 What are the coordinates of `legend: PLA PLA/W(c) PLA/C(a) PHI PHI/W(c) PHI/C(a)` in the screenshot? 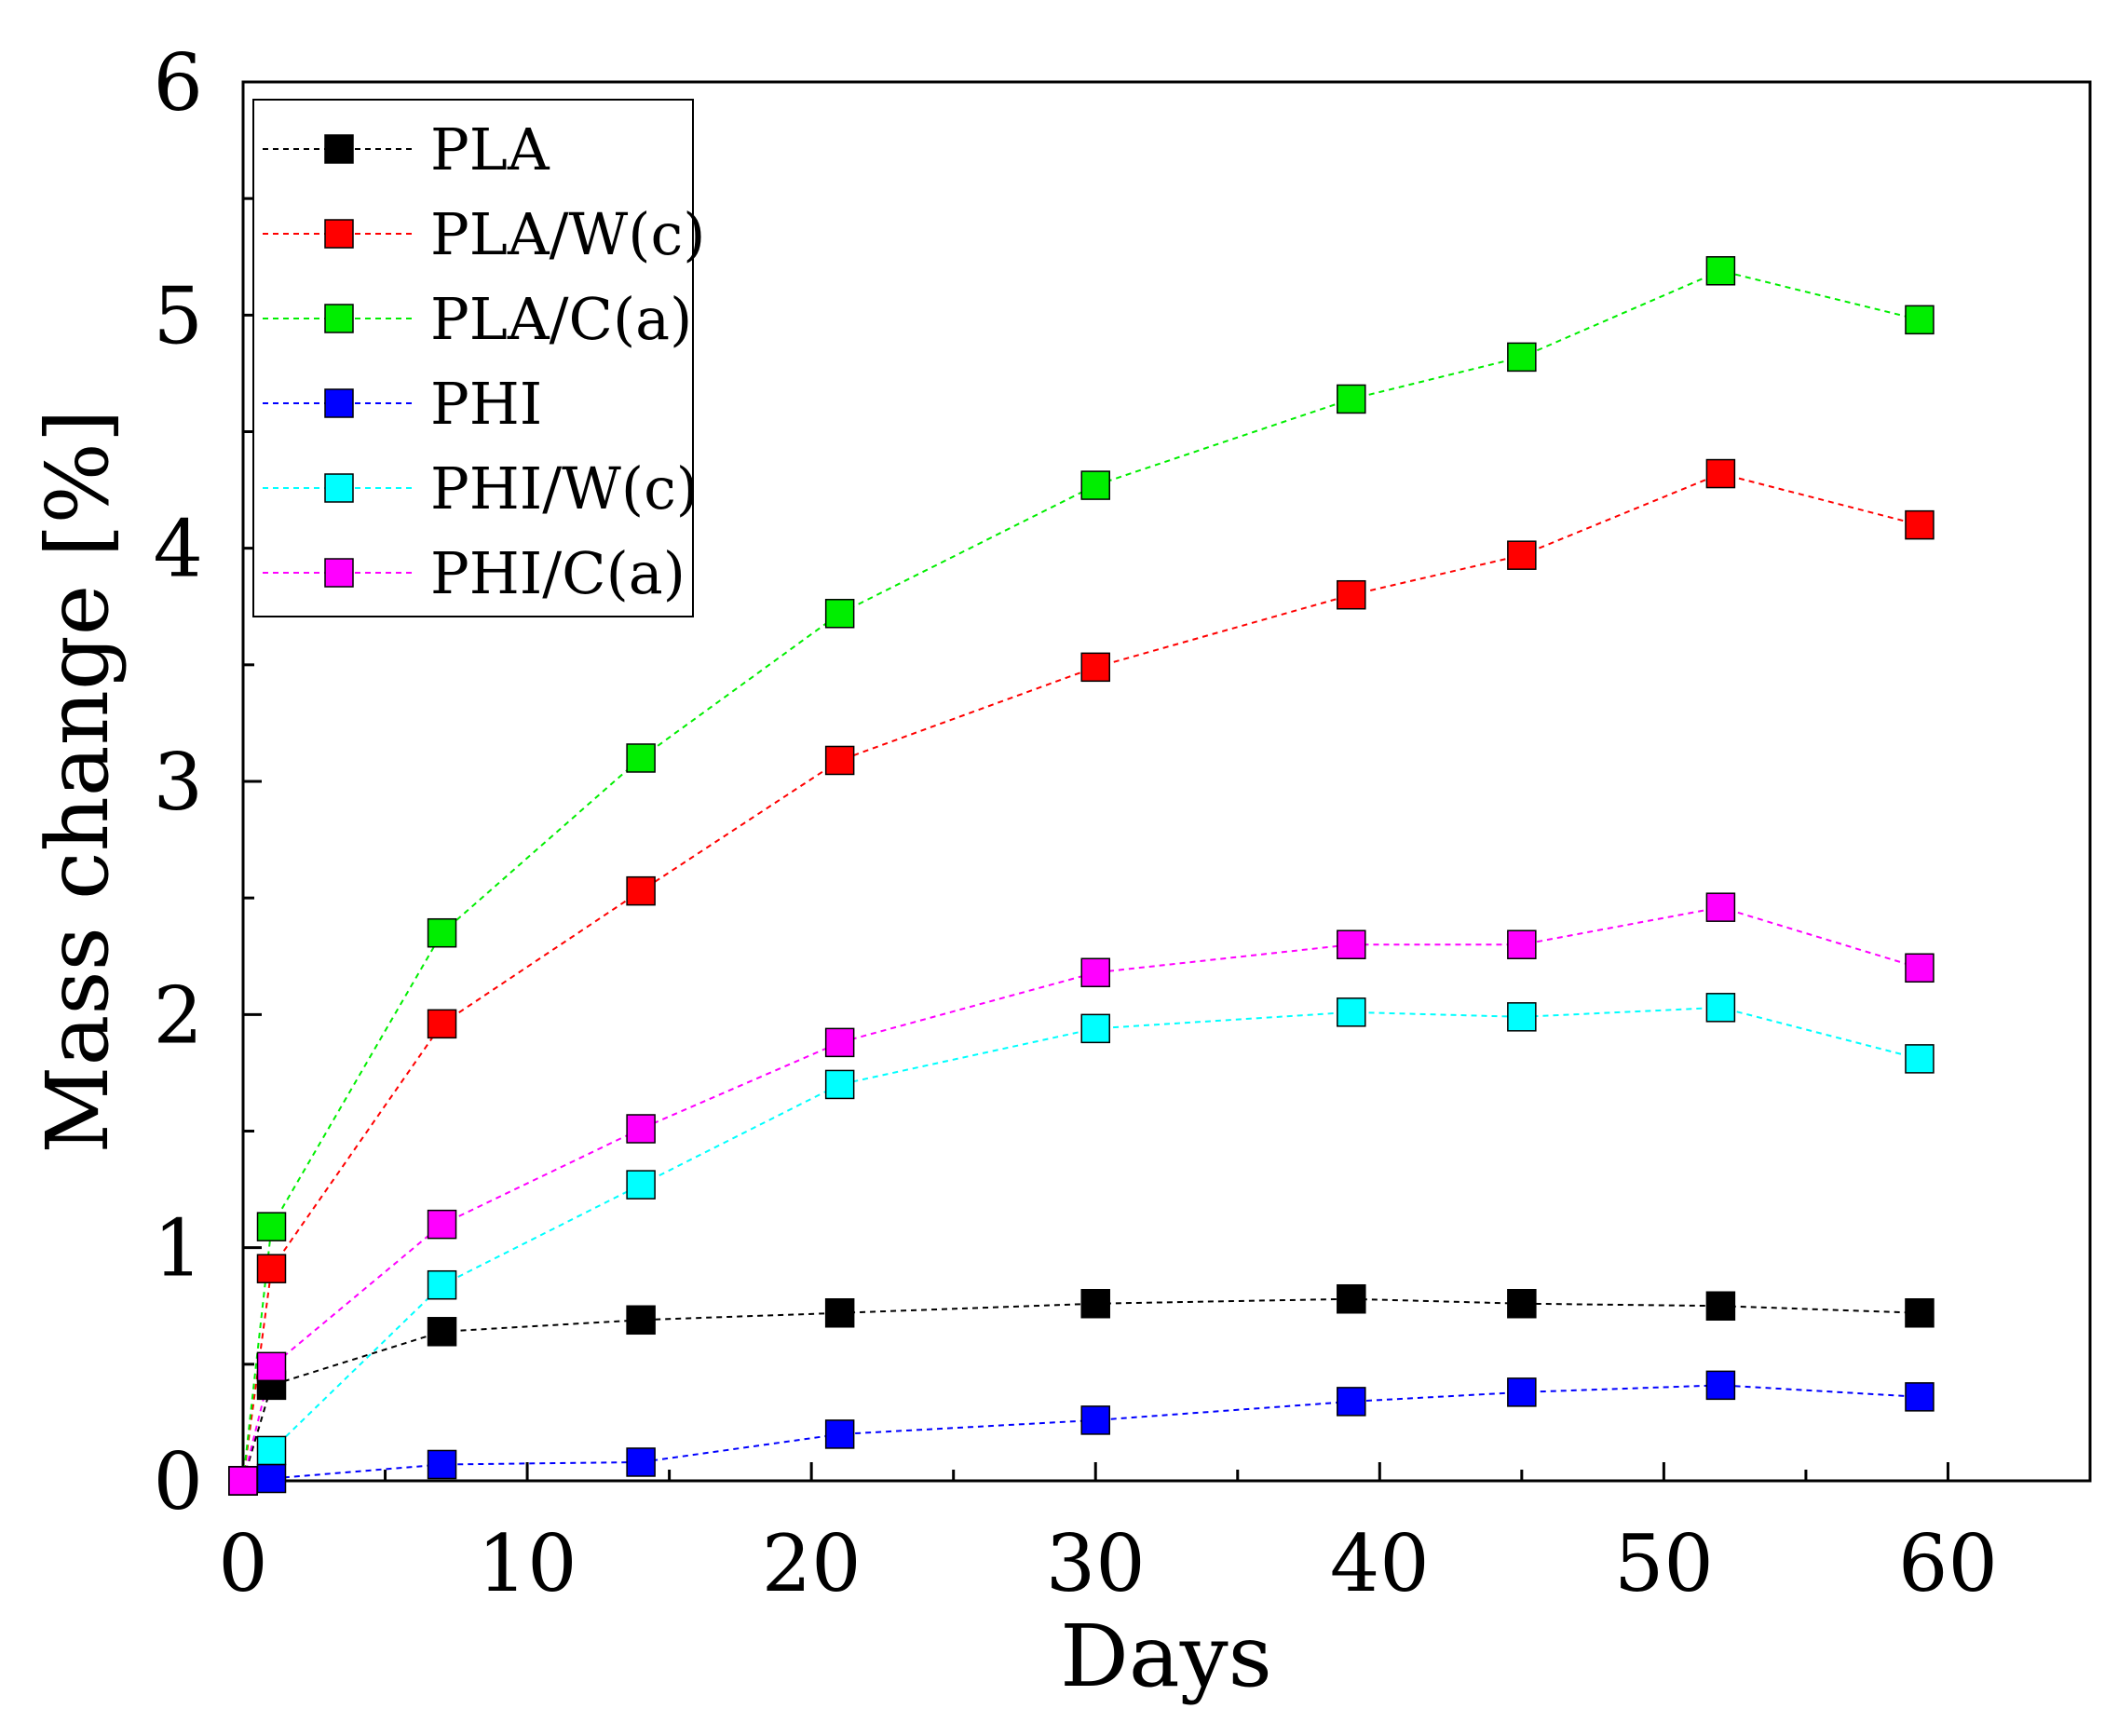 It's located at (479, 358).